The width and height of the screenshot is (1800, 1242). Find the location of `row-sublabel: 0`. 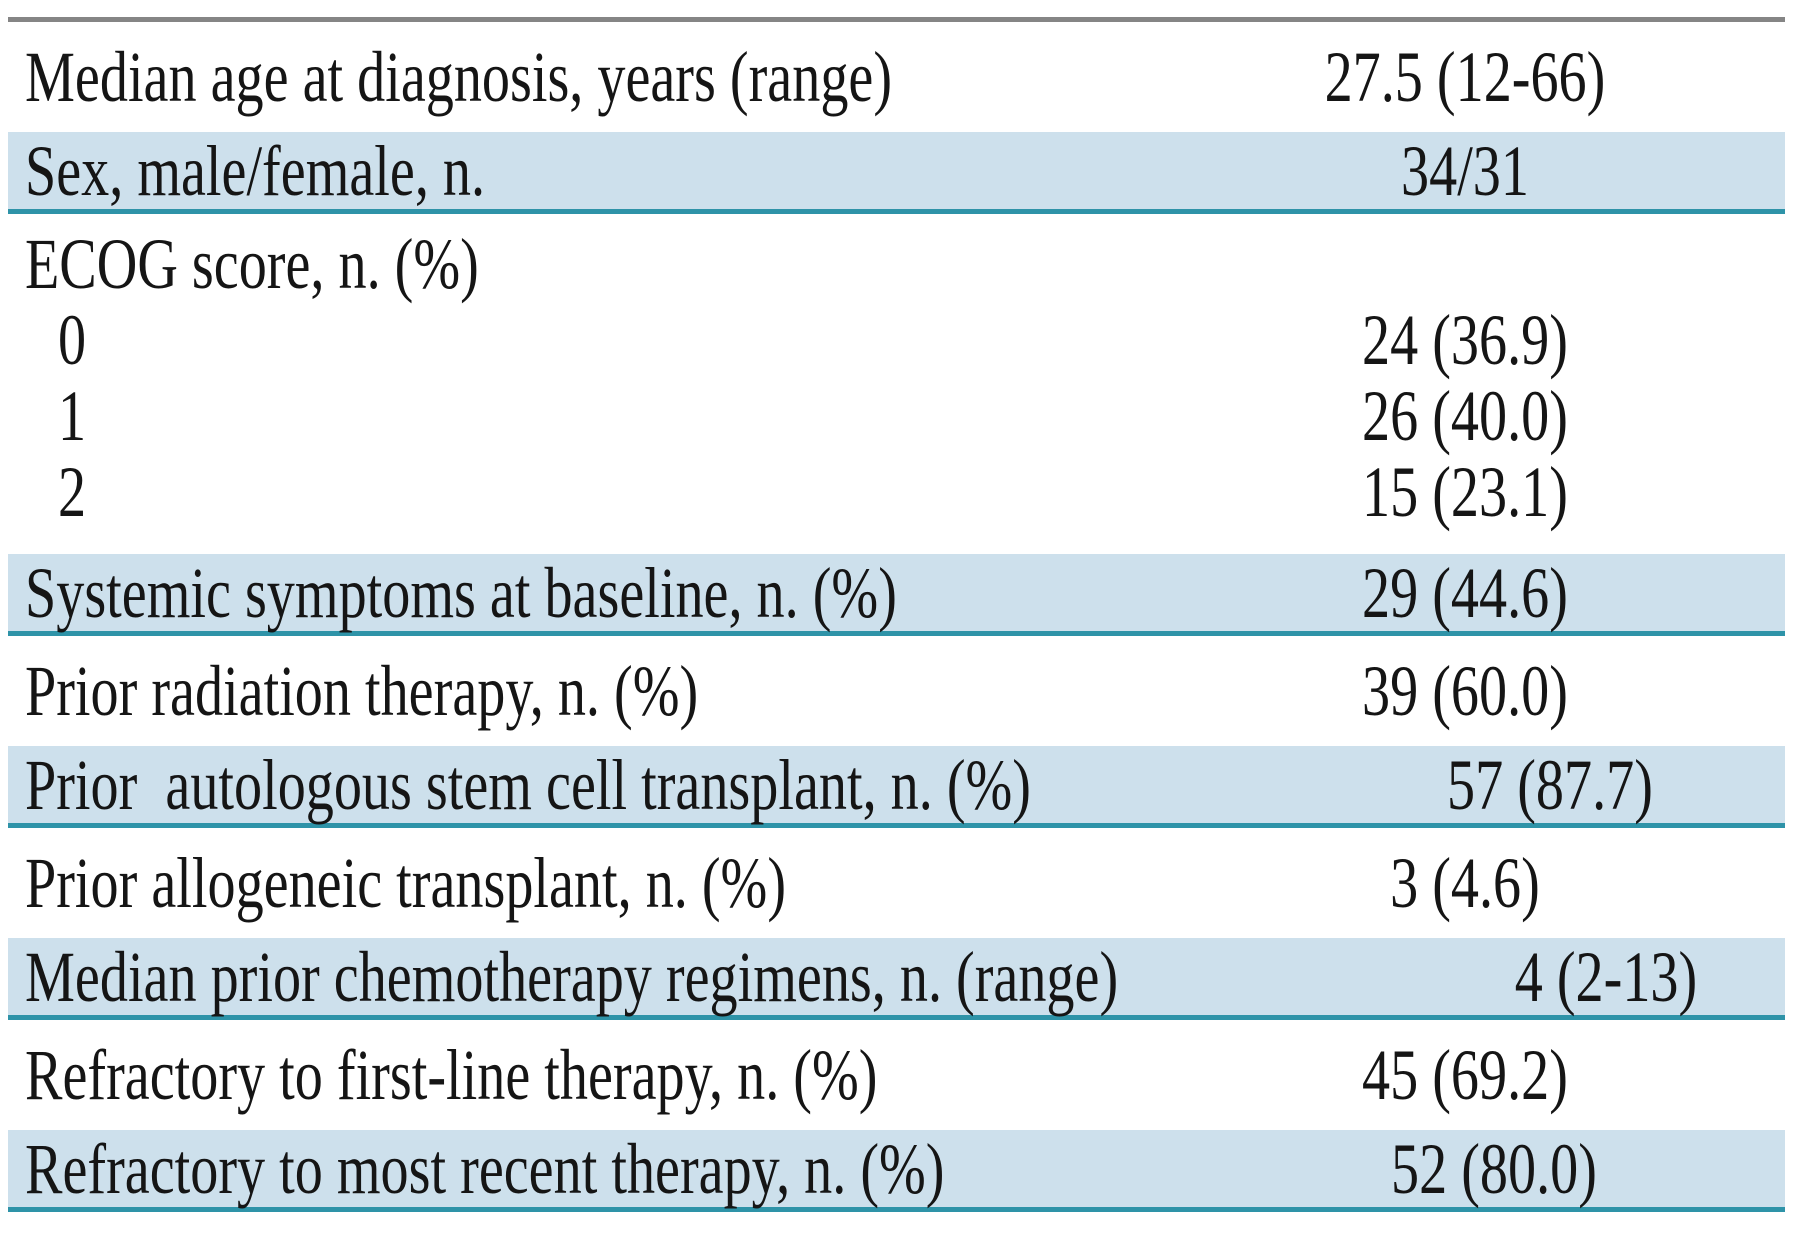

row-sublabel: 0 is located at coordinates (72, 340).